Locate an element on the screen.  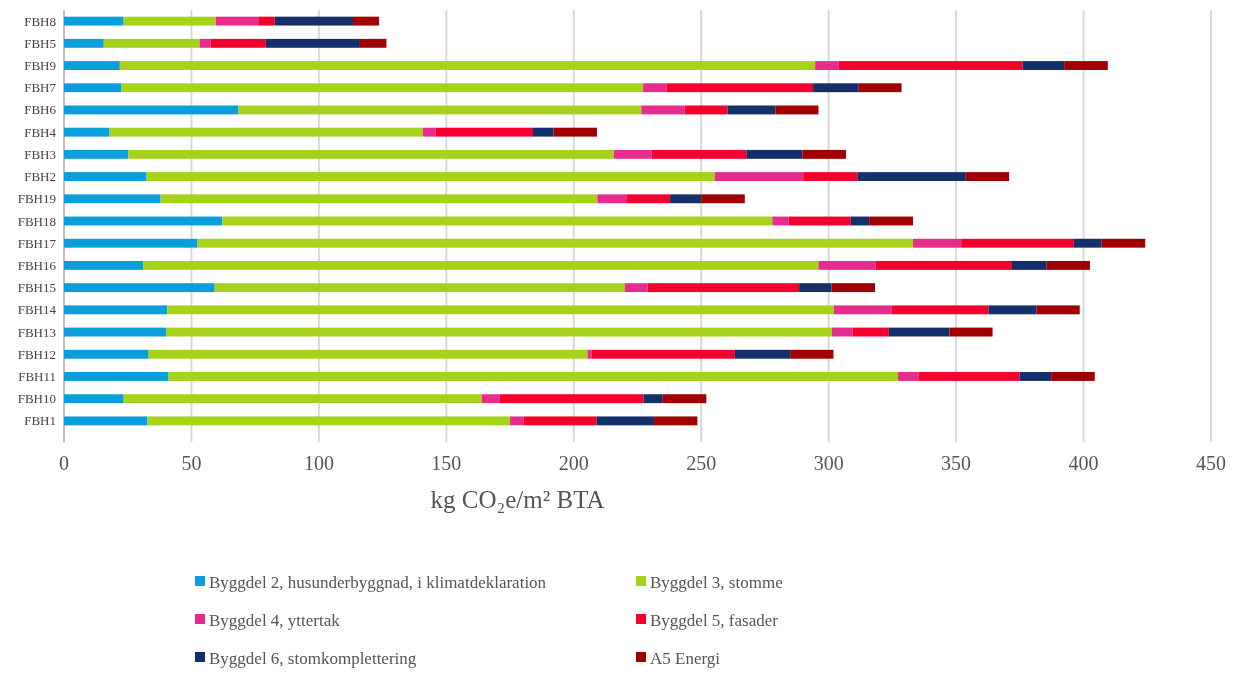
x-tick-label: 300 is located at coordinates (828, 463).